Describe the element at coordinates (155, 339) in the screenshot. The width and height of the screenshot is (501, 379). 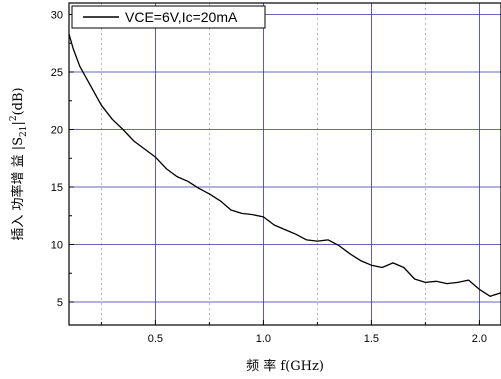
I see `x-tick-label: 0.5` at that location.